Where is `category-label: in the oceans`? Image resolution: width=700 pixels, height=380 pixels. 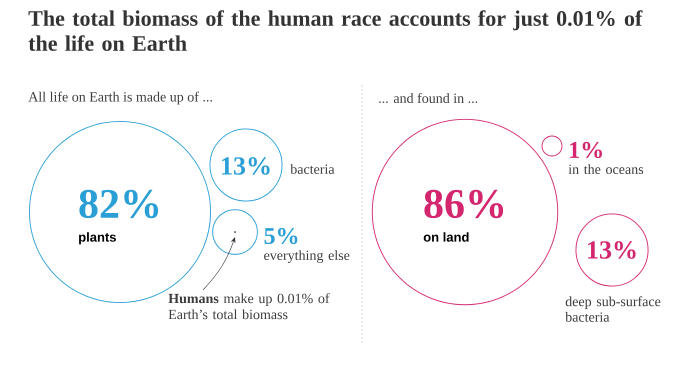
category-label: in the oceans is located at coordinates (606, 169).